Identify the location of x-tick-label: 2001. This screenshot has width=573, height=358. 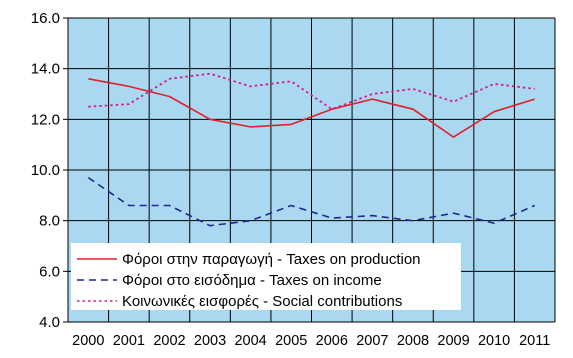
(129, 341).